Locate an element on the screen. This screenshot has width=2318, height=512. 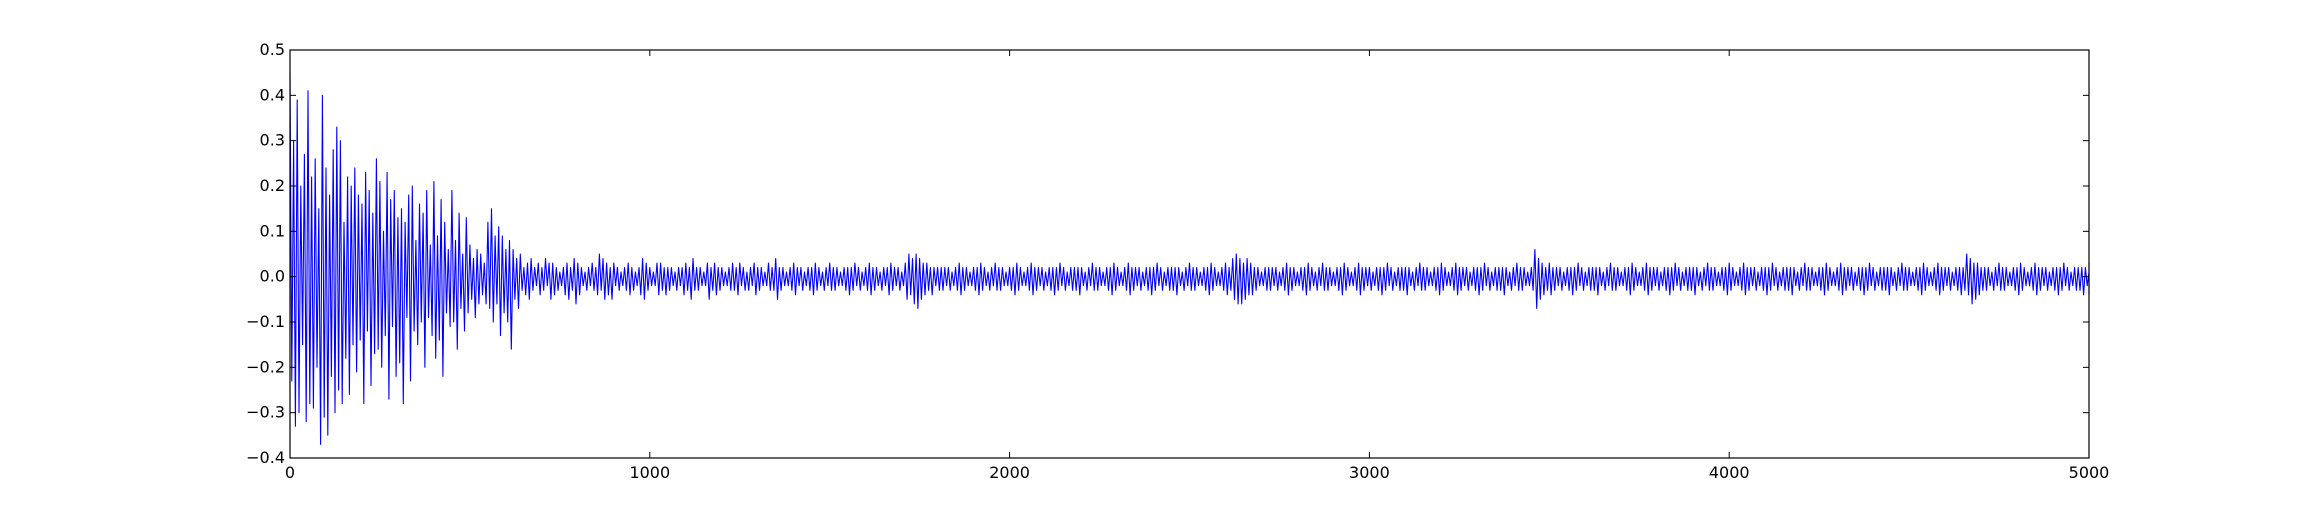
y-tick-label-0: −0.4 is located at coordinates (265, 457).